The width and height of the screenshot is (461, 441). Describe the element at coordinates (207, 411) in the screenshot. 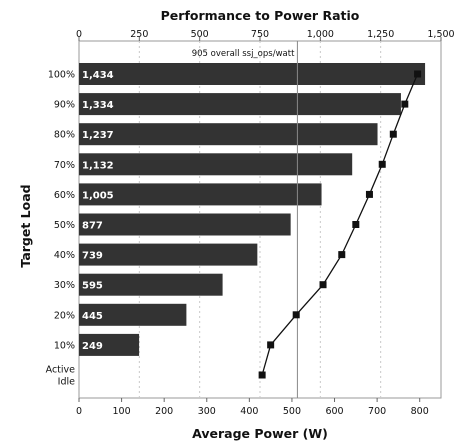

I see `tick-label: 300` at that location.